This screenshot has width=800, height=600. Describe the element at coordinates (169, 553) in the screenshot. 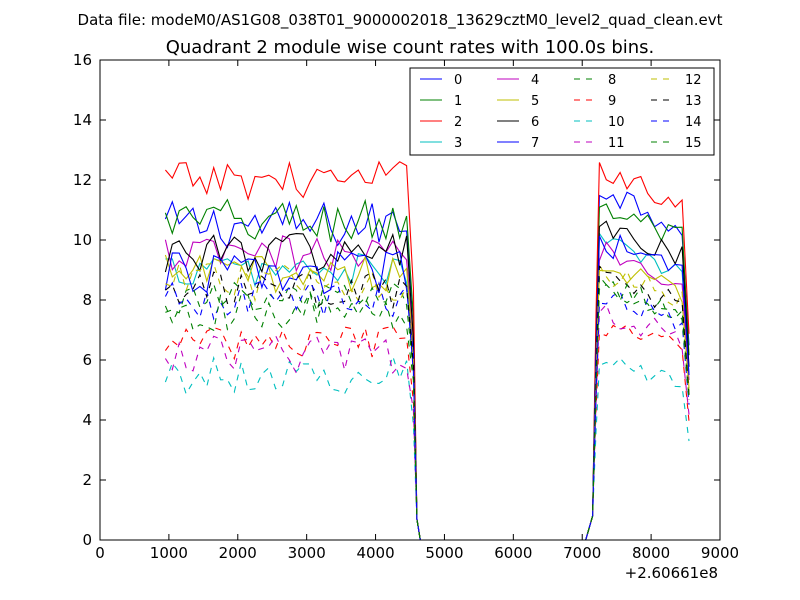

I see `x-tick-label: 1000` at that location.